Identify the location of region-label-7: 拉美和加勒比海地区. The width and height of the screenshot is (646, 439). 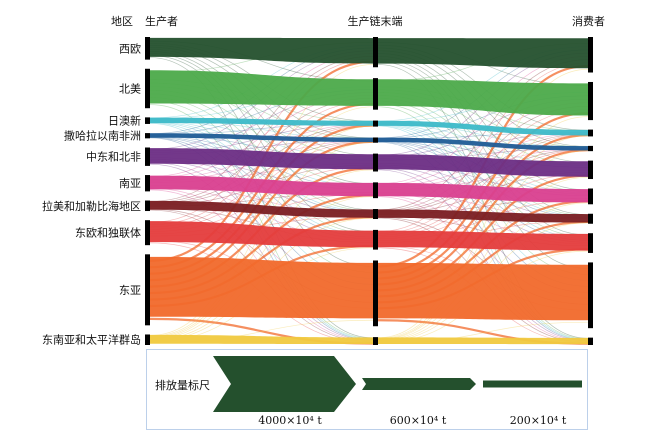
(91, 206).